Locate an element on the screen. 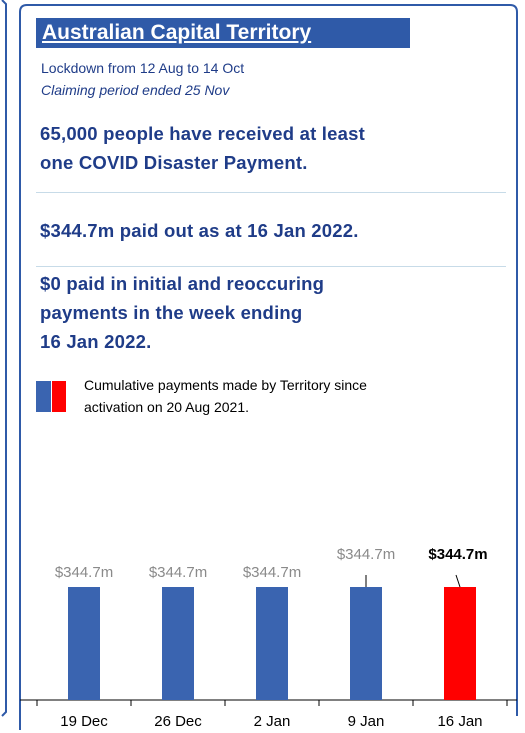 The image size is (525, 733). headline-line: 16 Jan 2022. is located at coordinates (96, 341).